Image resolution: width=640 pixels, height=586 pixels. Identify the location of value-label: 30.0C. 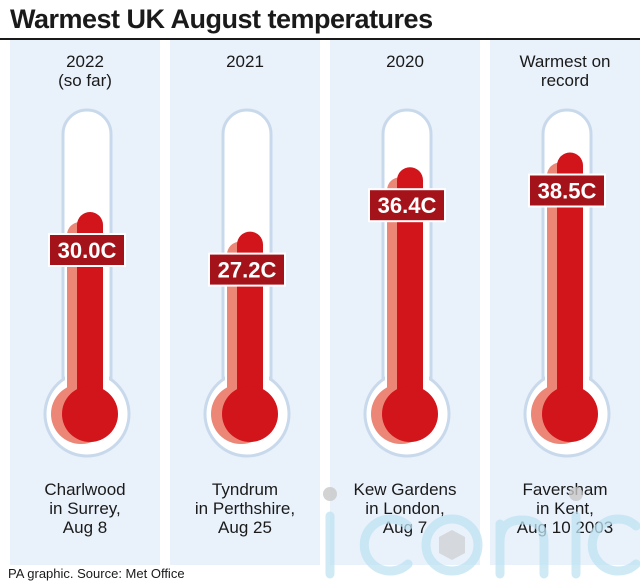
(87, 250).